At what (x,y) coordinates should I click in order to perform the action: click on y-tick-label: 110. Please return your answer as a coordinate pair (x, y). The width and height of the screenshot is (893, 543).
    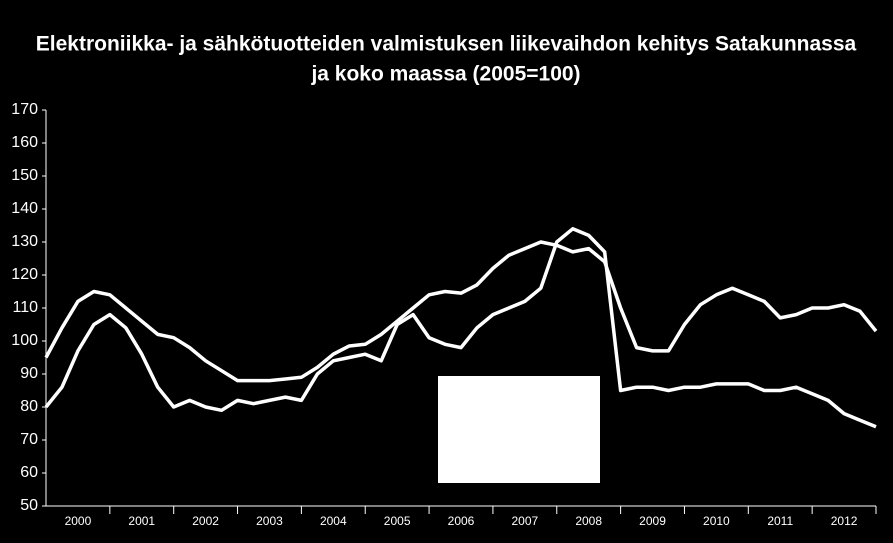
    Looking at the image, I should click on (25, 307).